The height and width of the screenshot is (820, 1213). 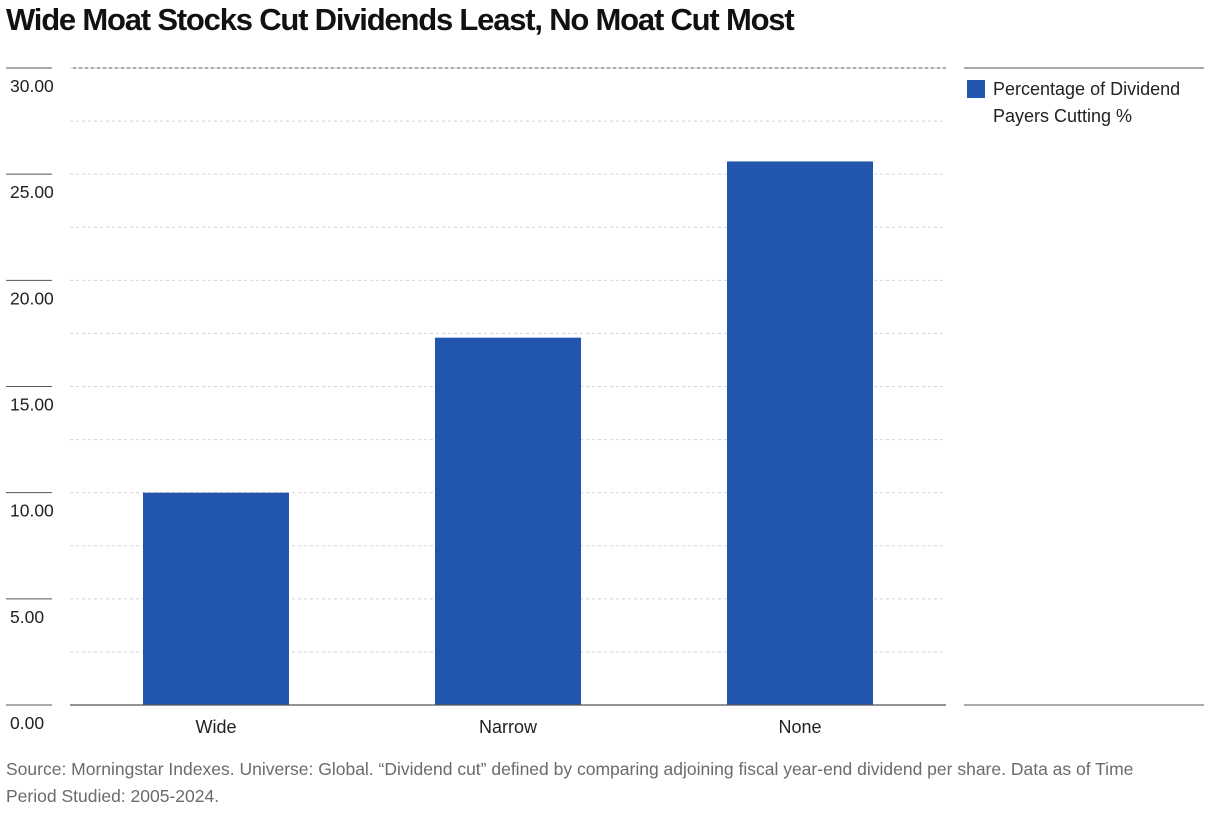 I want to click on y-tick-label: 20.00, so click(x=32, y=298).